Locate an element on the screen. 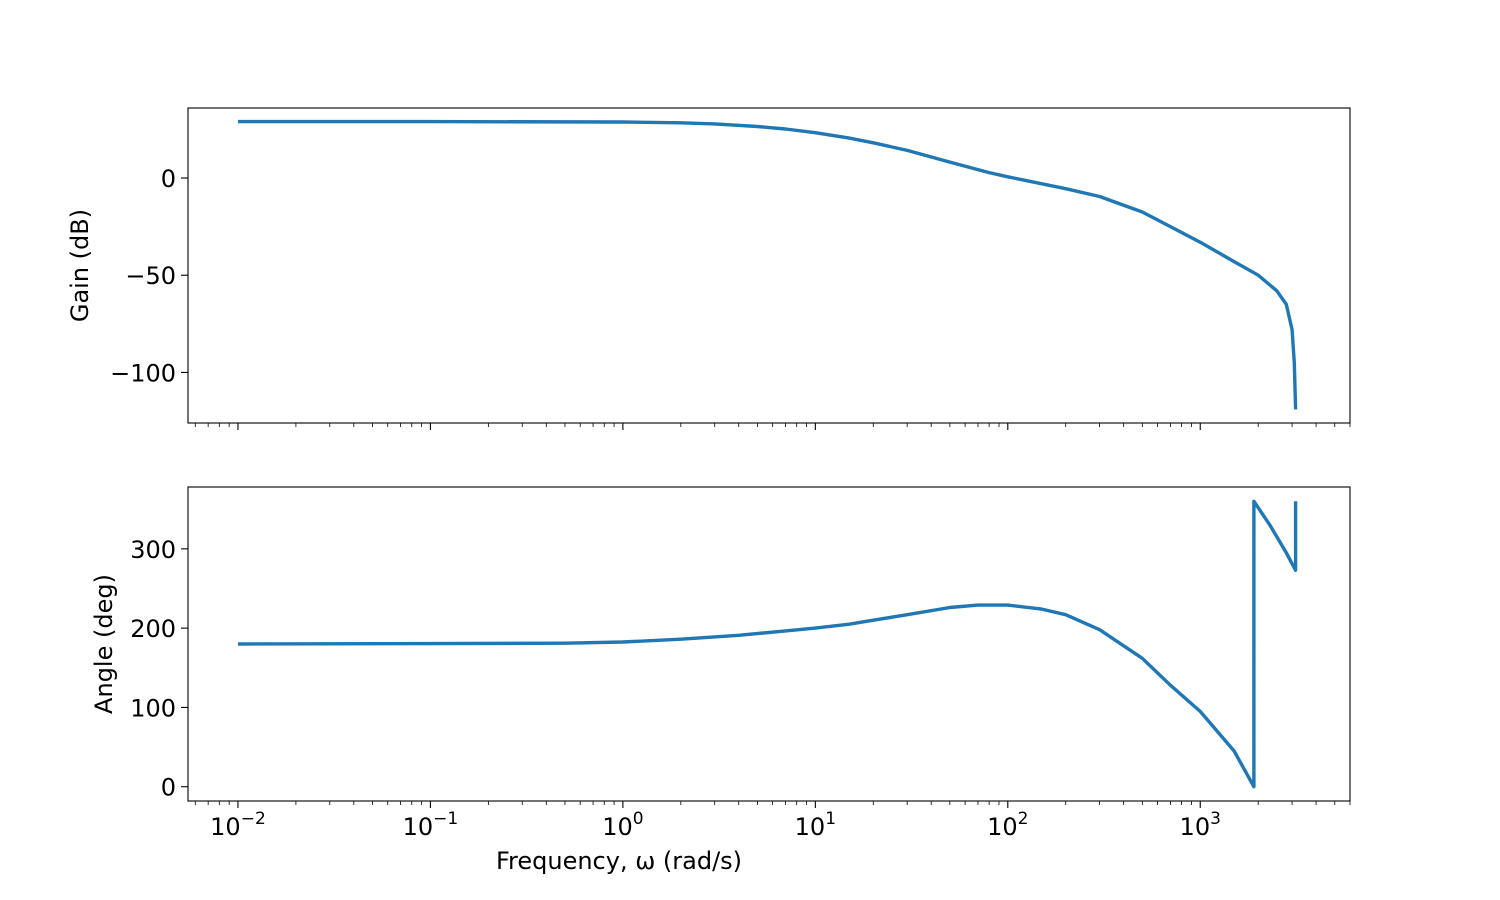 The image size is (1500, 900). x-tick-label: 10³ is located at coordinates (1200, 825).